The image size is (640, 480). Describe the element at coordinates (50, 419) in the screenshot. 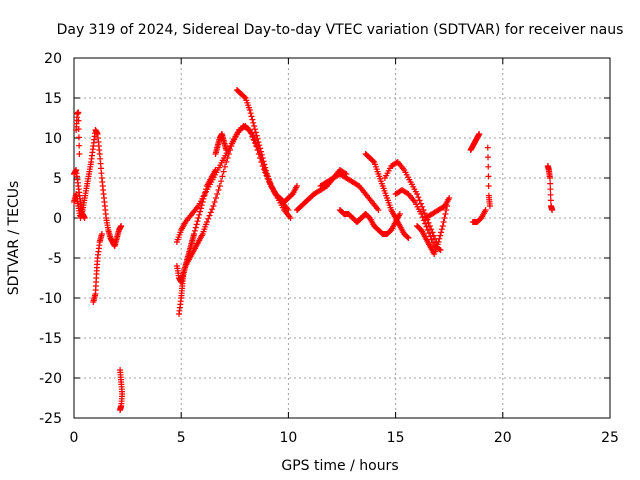

I see `y-tick-label: -25` at that location.